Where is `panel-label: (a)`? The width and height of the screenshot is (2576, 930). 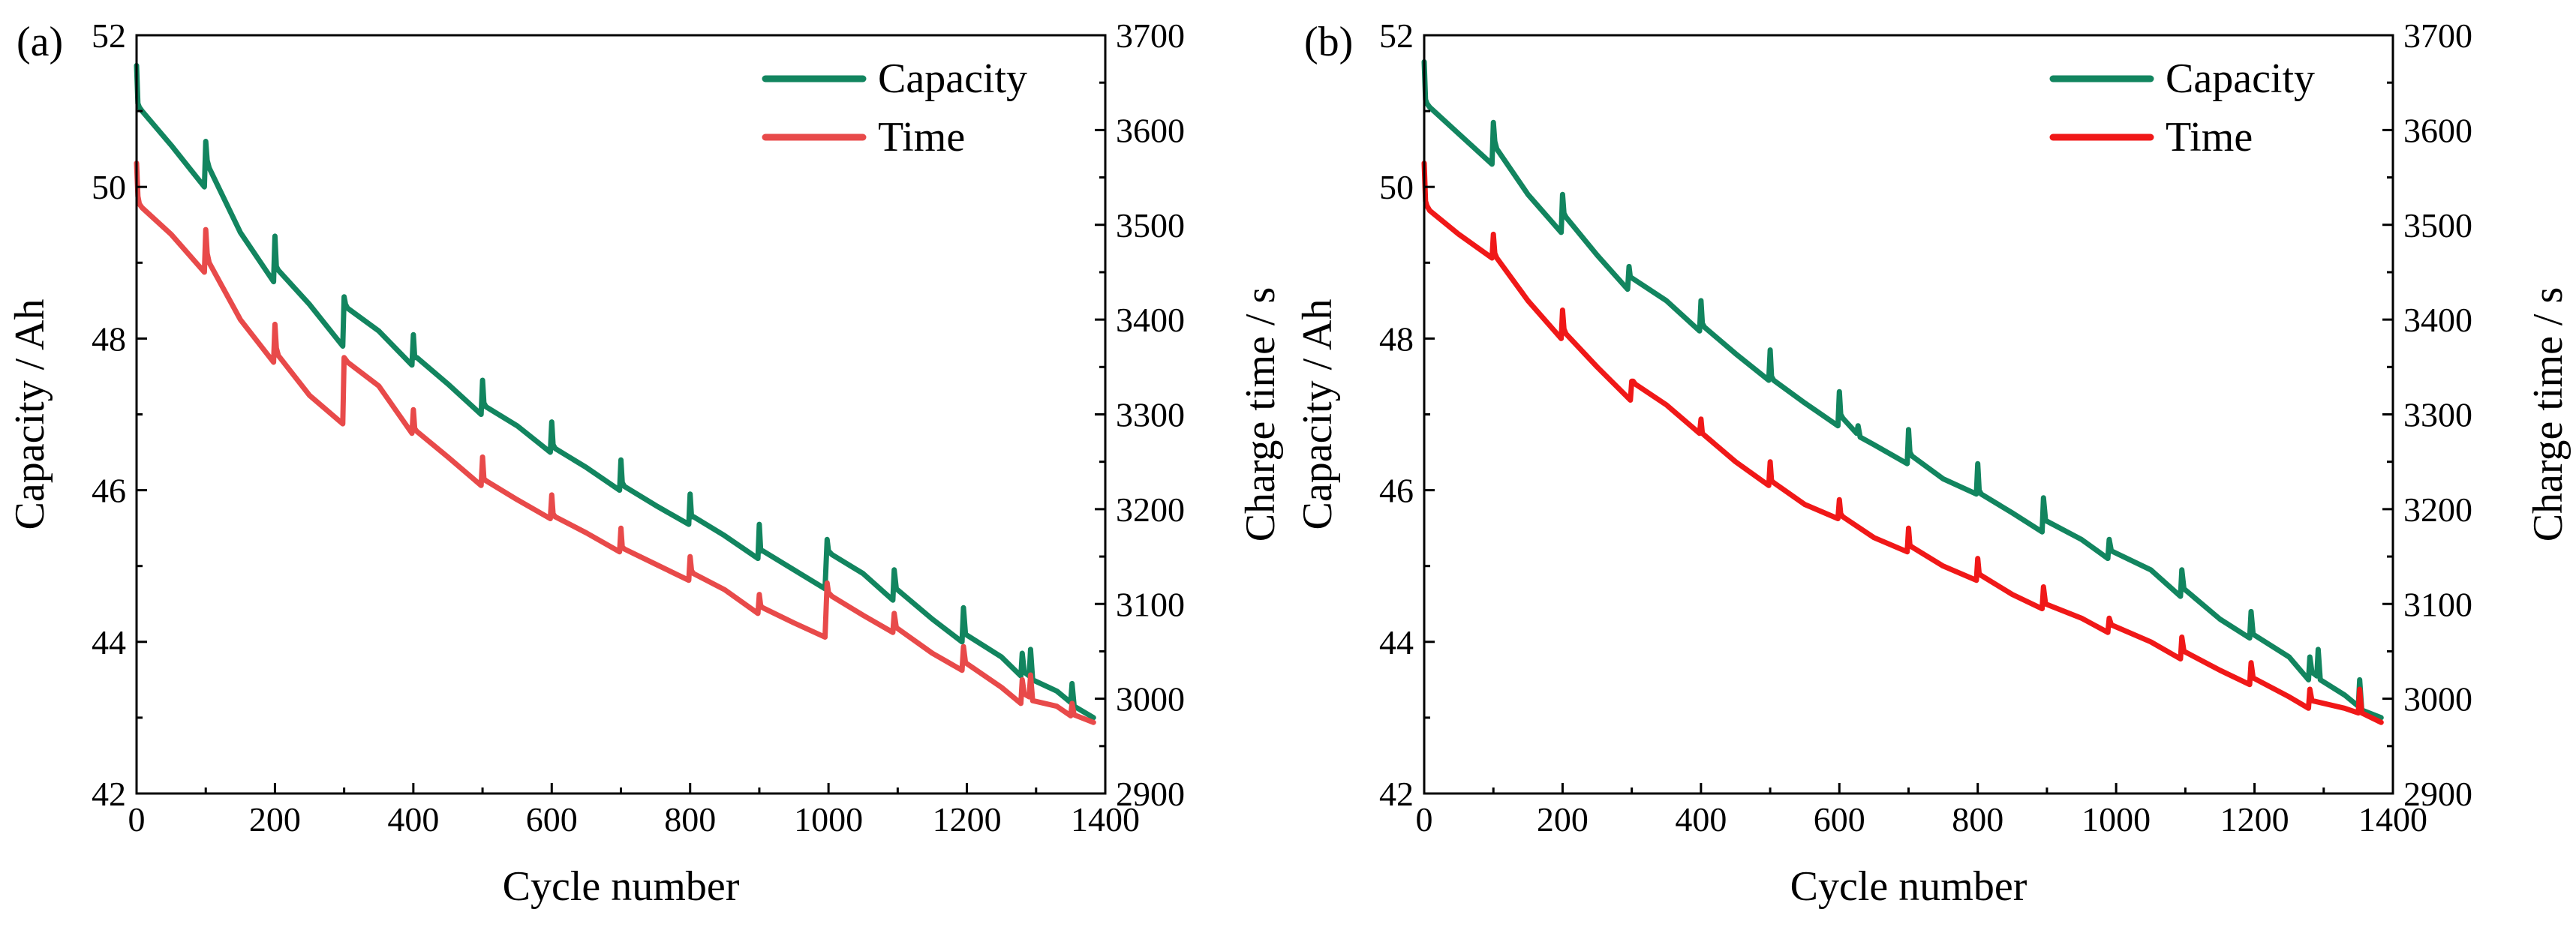
panel-label: (a) is located at coordinates (40, 42).